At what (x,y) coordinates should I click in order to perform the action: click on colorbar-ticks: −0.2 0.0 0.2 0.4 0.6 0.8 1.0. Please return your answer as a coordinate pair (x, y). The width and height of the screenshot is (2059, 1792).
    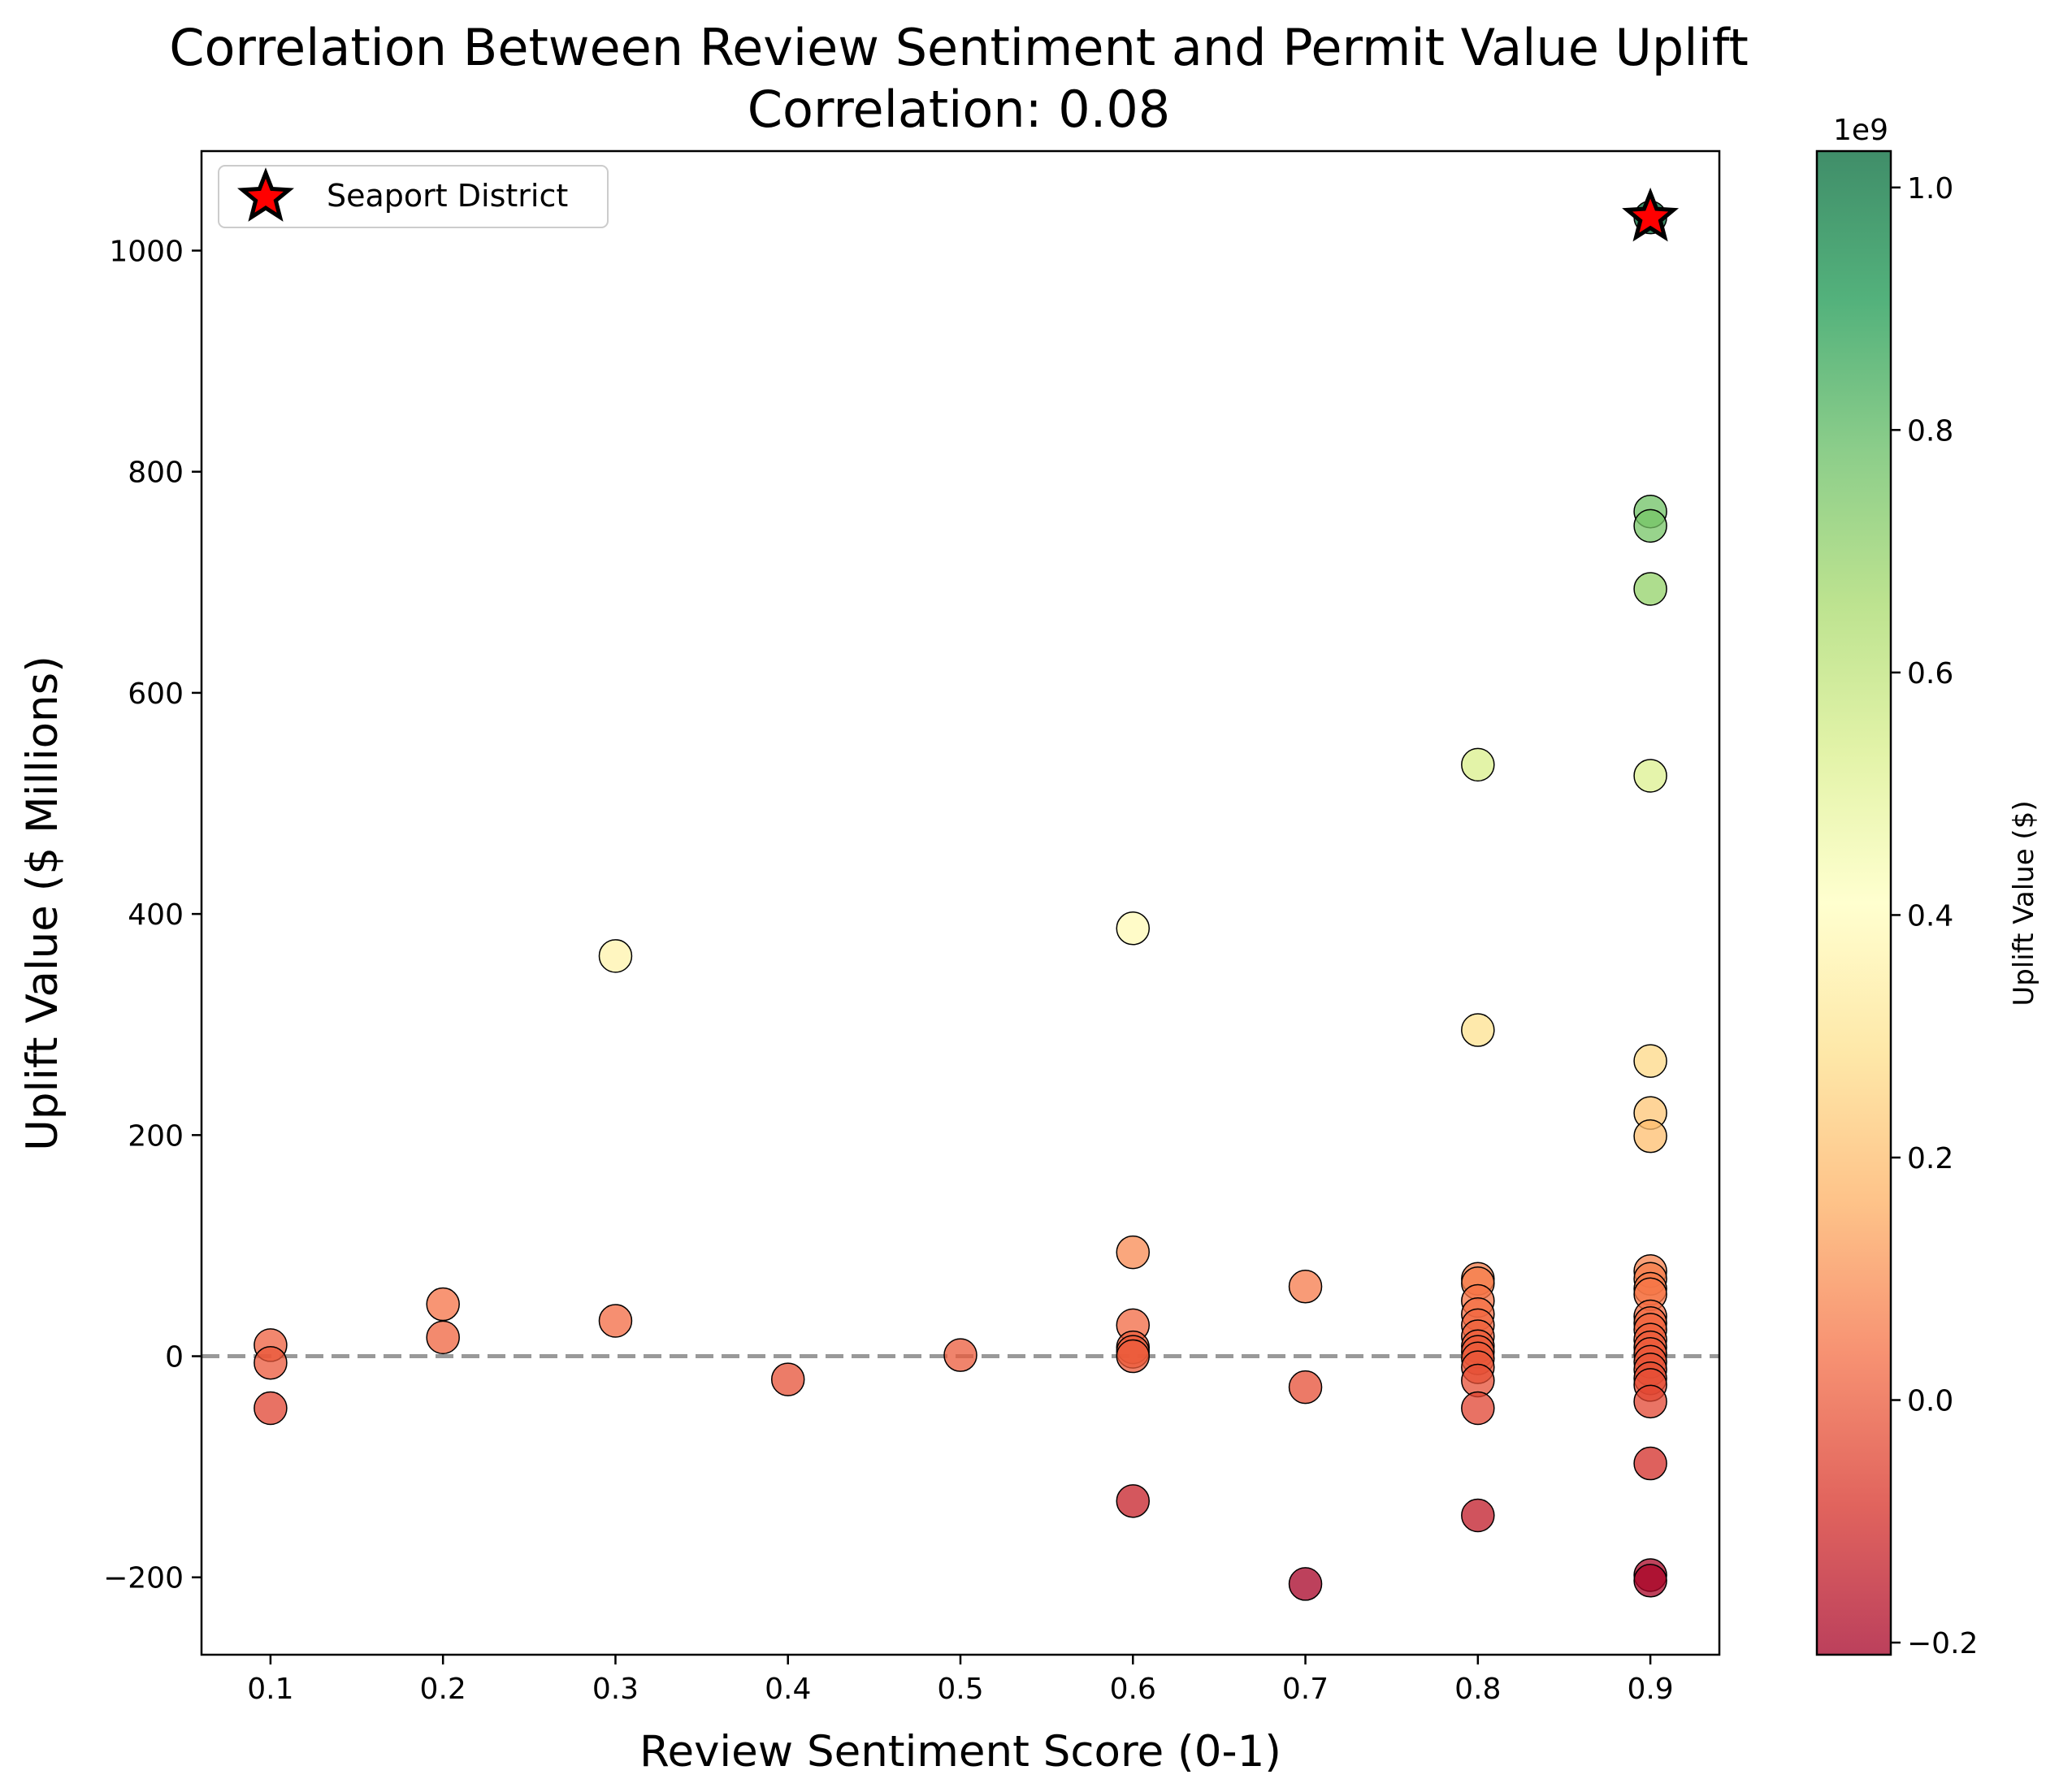
    Looking at the image, I should click on (1934, 916).